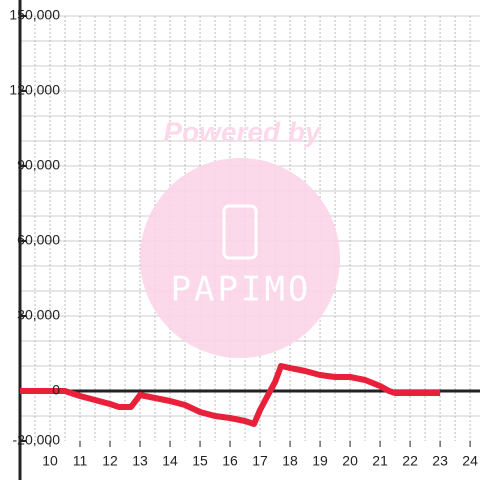  What do you see at coordinates (140, 461) in the screenshot?
I see `x-tick-label: 13` at bounding box center [140, 461].